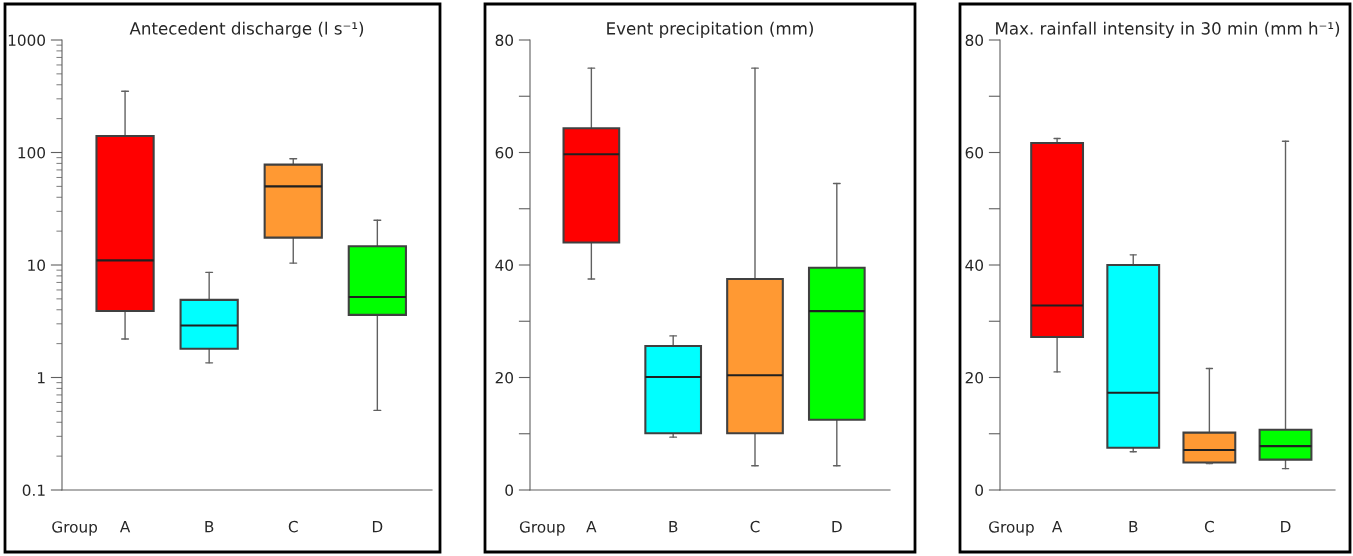 The height and width of the screenshot is (556, 1353). I want to click on y-tick-label: 1000, so click(27, 40).